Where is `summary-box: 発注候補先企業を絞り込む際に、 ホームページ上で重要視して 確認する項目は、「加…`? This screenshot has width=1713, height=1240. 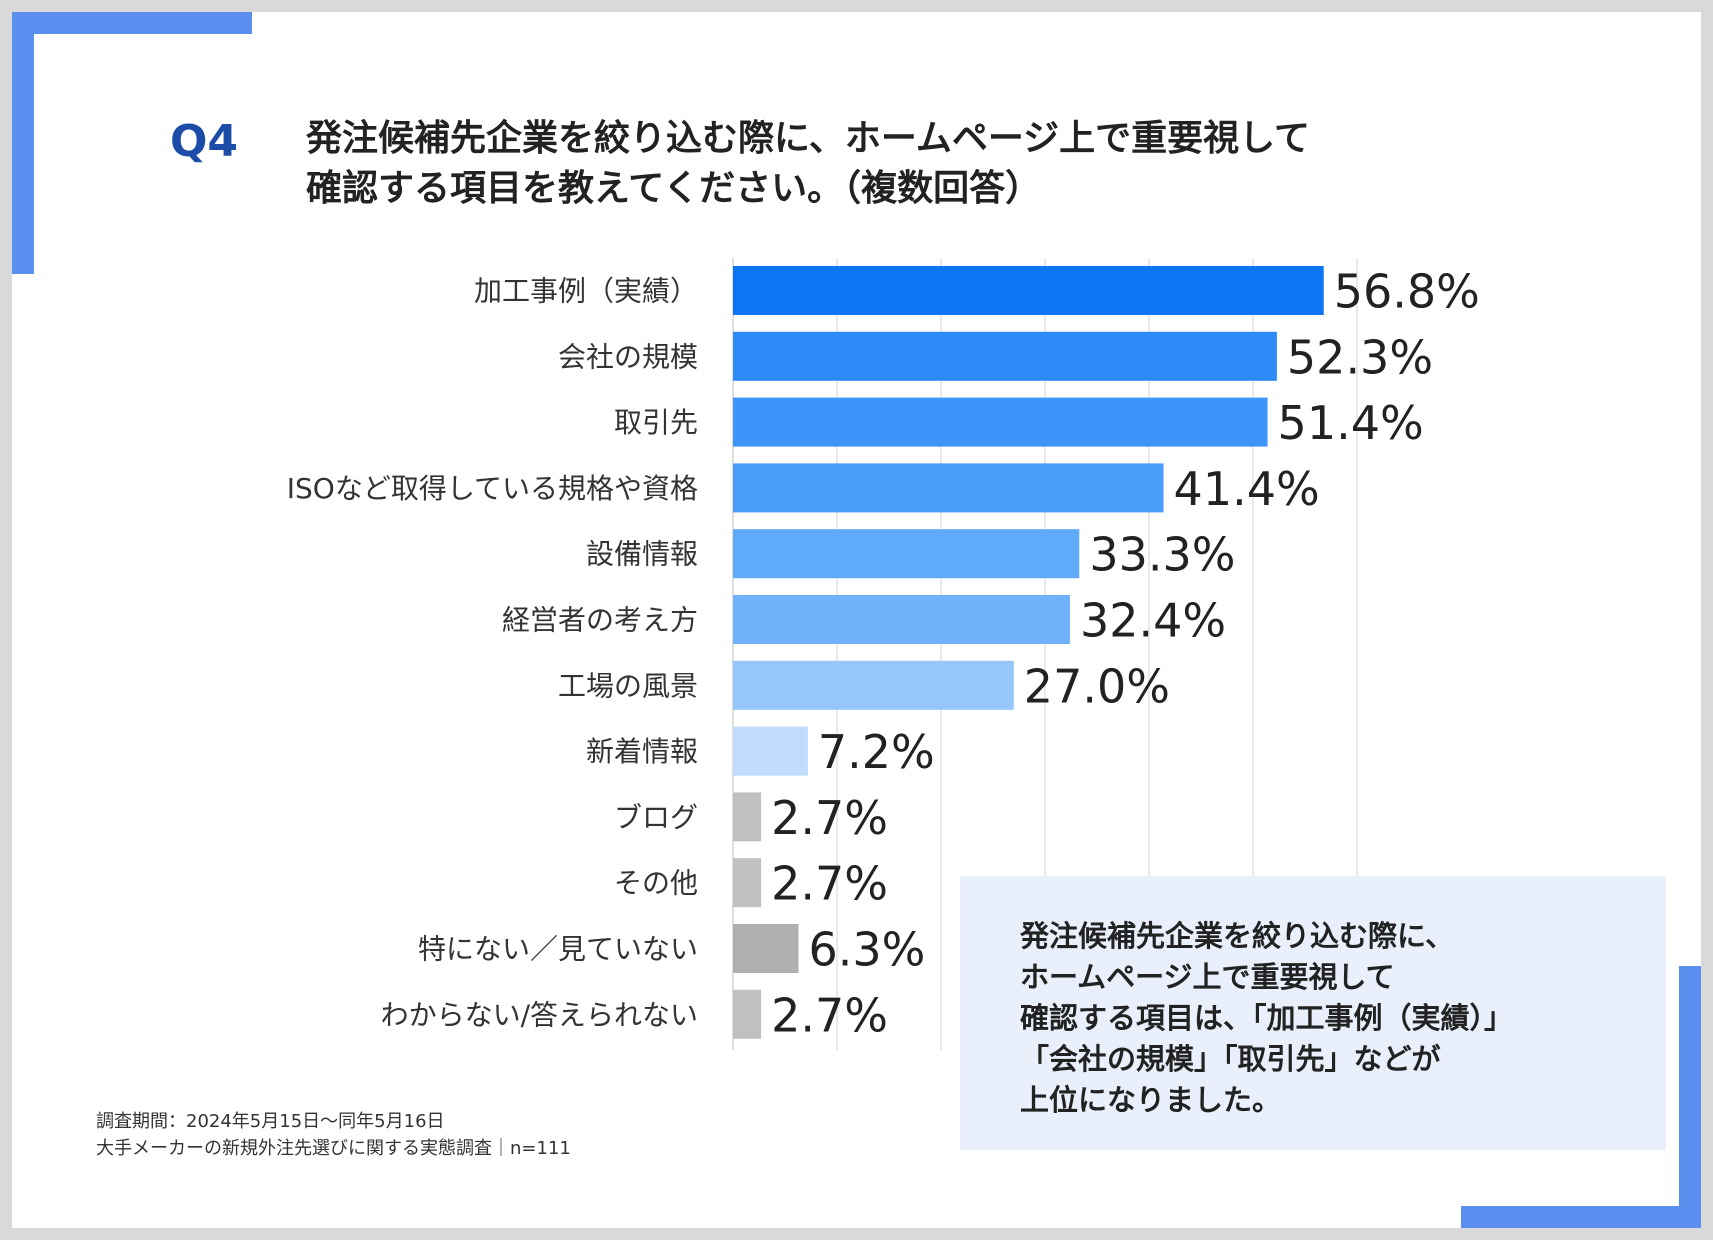
summary-box: 発注候補先企業を絞り込む際に、 ホームページ上で重要視して 確認する項目は、「加… is located at coordinates (1313, 1013).